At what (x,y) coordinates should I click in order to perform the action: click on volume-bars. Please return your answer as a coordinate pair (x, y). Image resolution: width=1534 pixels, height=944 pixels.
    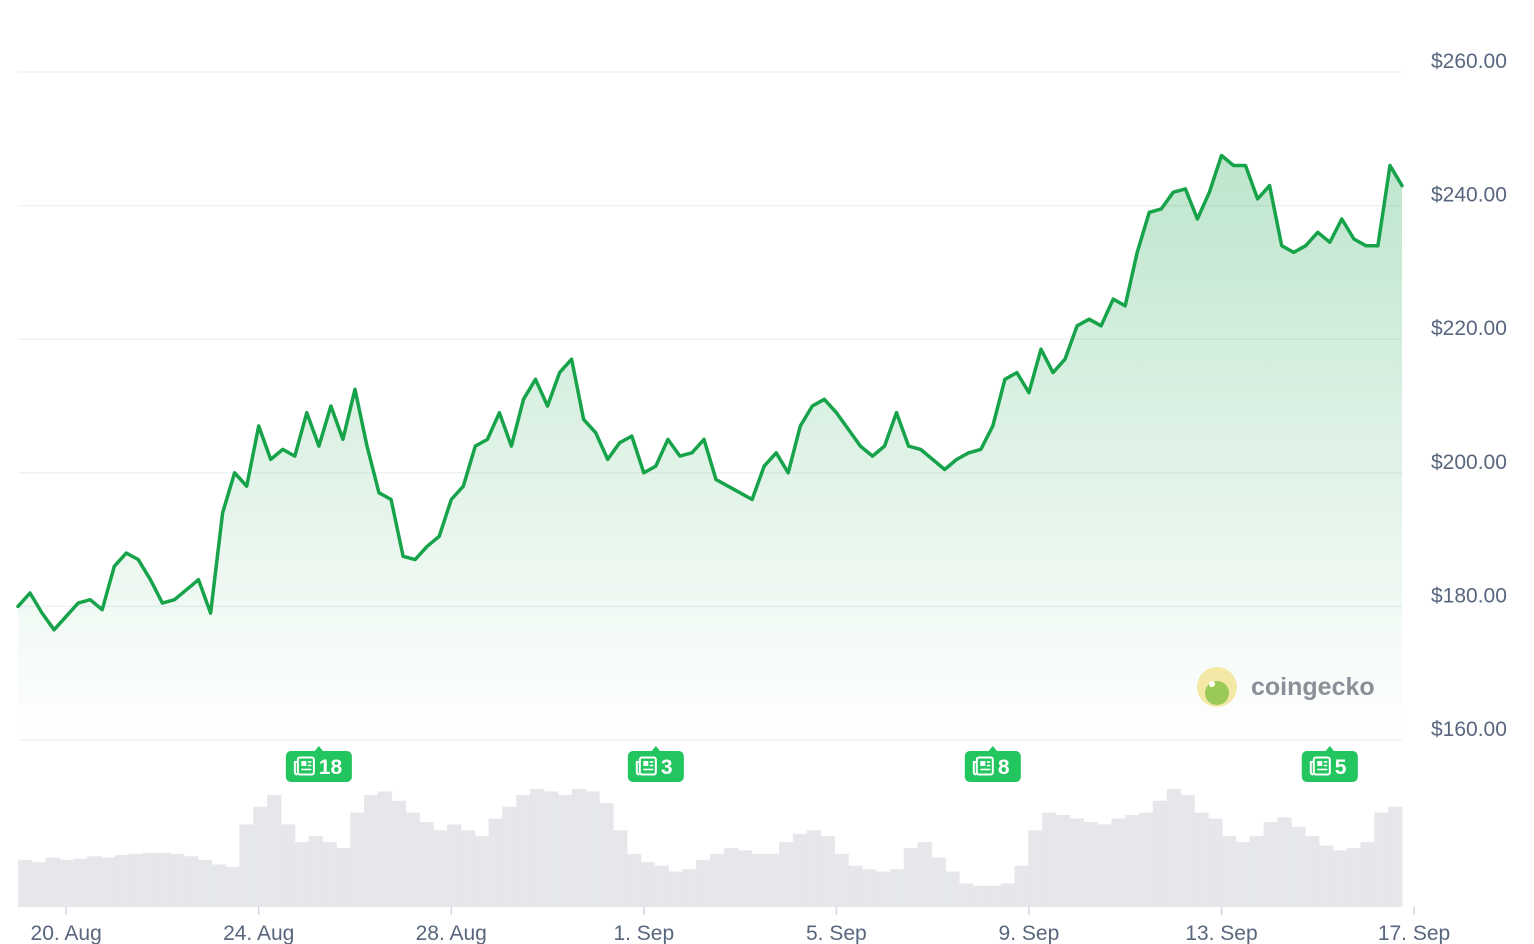
    Looking at the image, I should click on (710, 848).